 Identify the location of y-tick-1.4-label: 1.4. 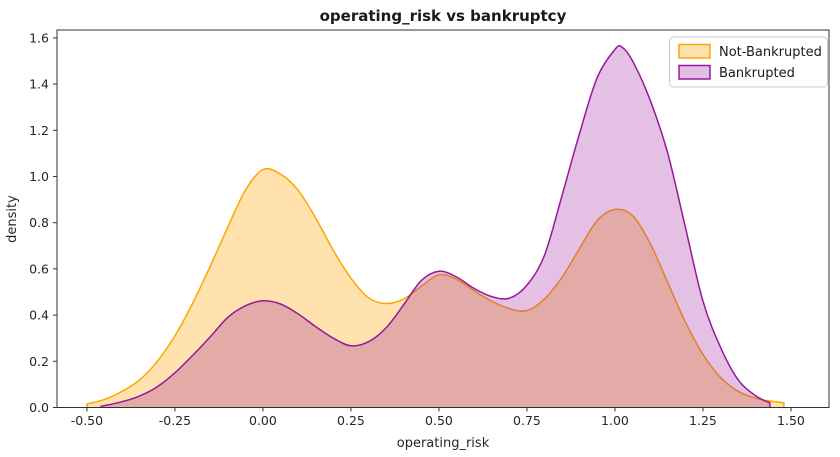
(39, 84).